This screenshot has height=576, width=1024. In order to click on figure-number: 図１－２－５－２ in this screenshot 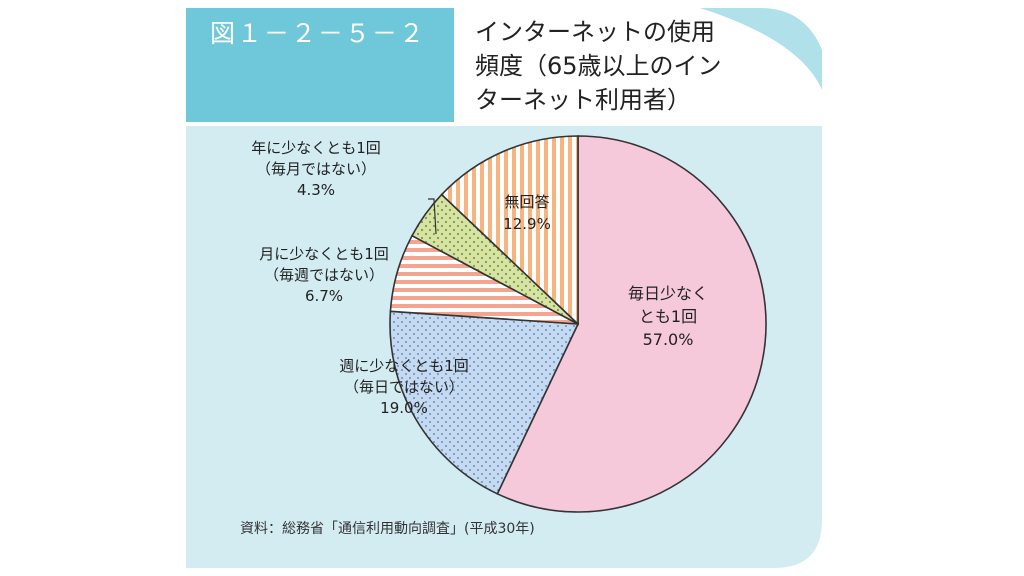, I will do `click(318, 33)`.